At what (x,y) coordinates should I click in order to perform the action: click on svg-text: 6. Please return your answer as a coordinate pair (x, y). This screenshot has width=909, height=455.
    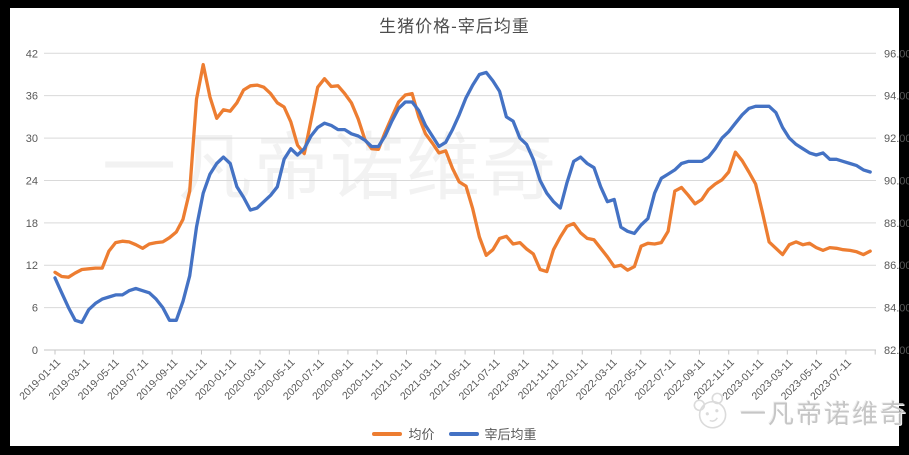
    Looking at the image, I should click on (35, 309).